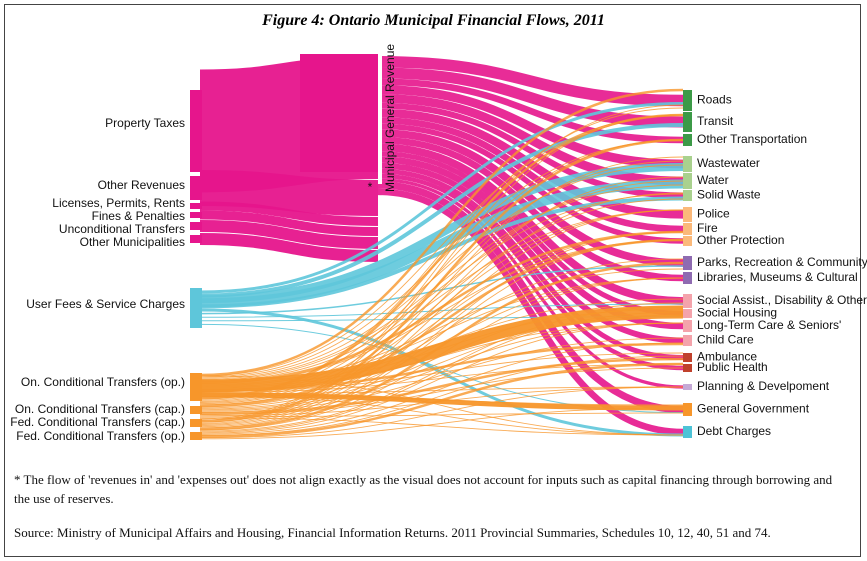 This screenshot has width=867, height=561. What do you see at coordinates (763, 386) in the screenshot?
I see `destination-label: Planning & Develpoment` at bounding box center [763, 386].